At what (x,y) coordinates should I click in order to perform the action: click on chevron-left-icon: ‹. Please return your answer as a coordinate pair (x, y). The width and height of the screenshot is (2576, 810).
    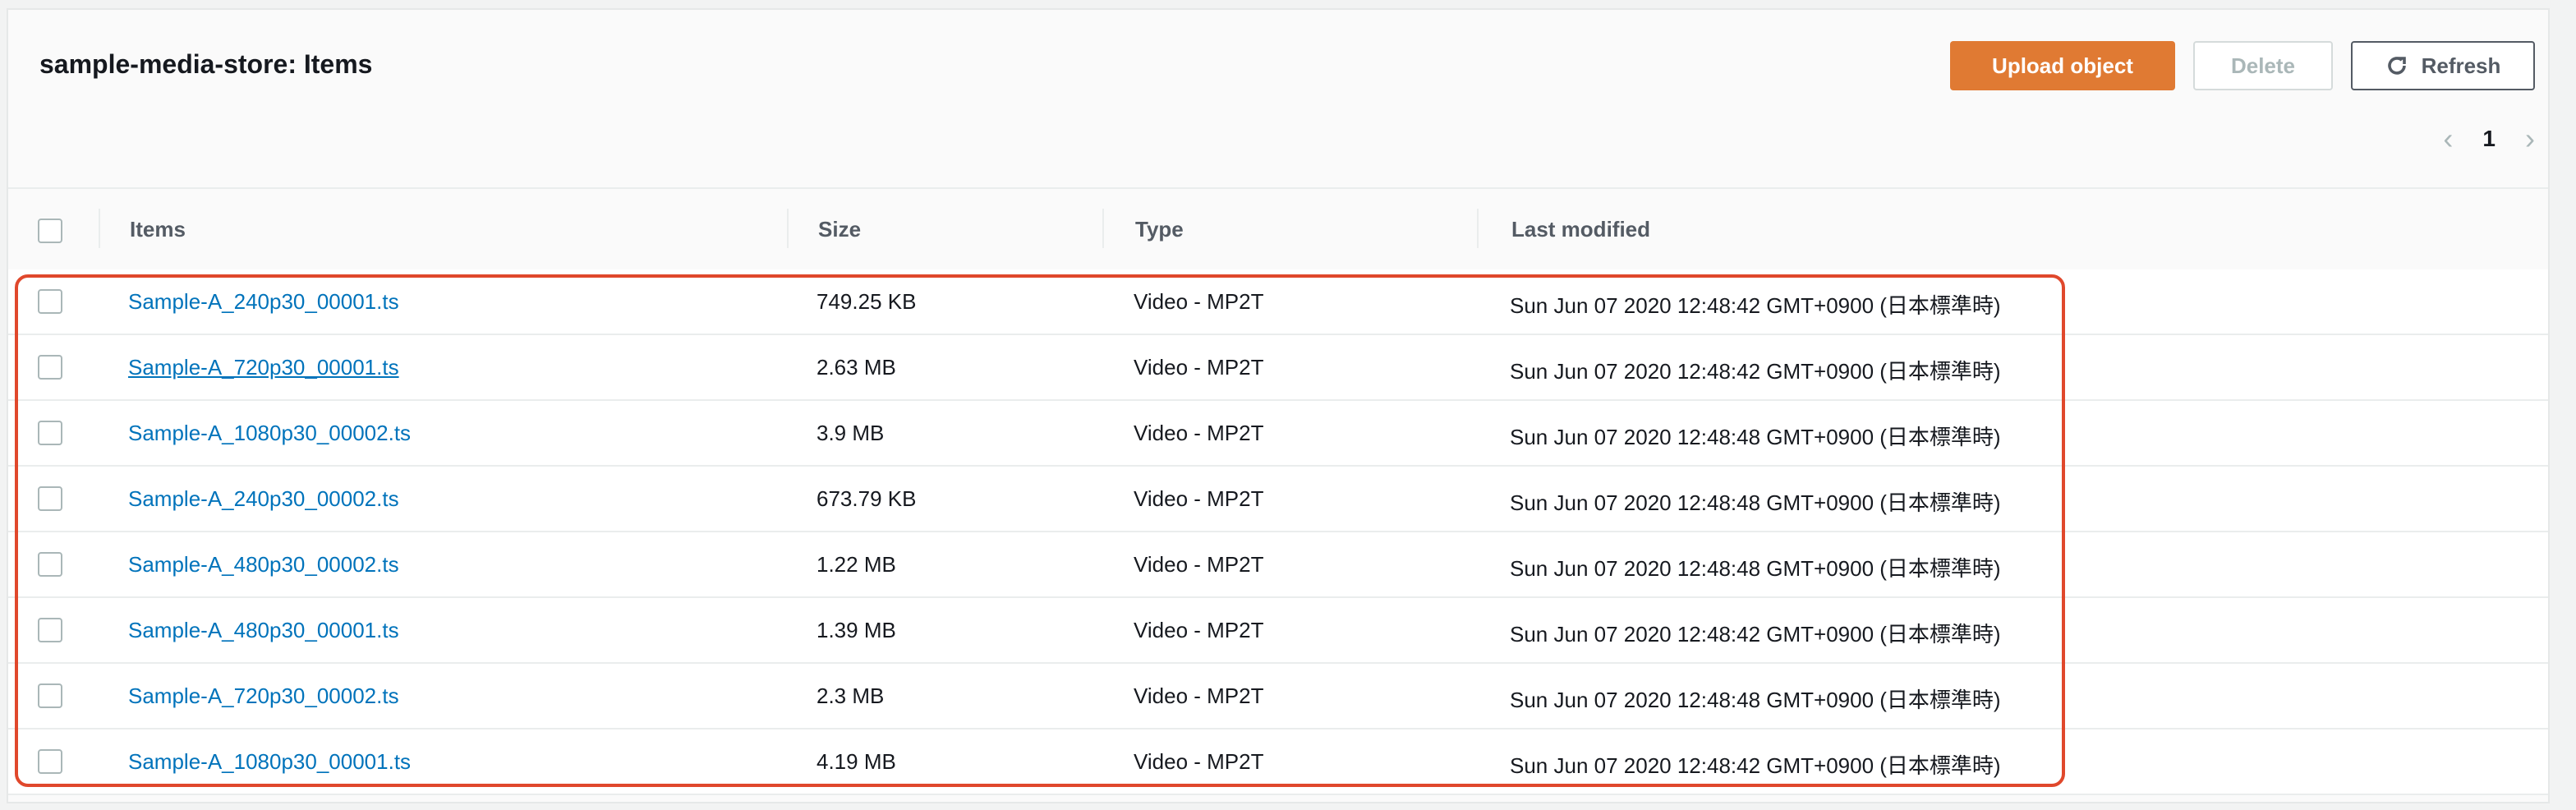
    Looking at the image, I should click on (2448, 138).